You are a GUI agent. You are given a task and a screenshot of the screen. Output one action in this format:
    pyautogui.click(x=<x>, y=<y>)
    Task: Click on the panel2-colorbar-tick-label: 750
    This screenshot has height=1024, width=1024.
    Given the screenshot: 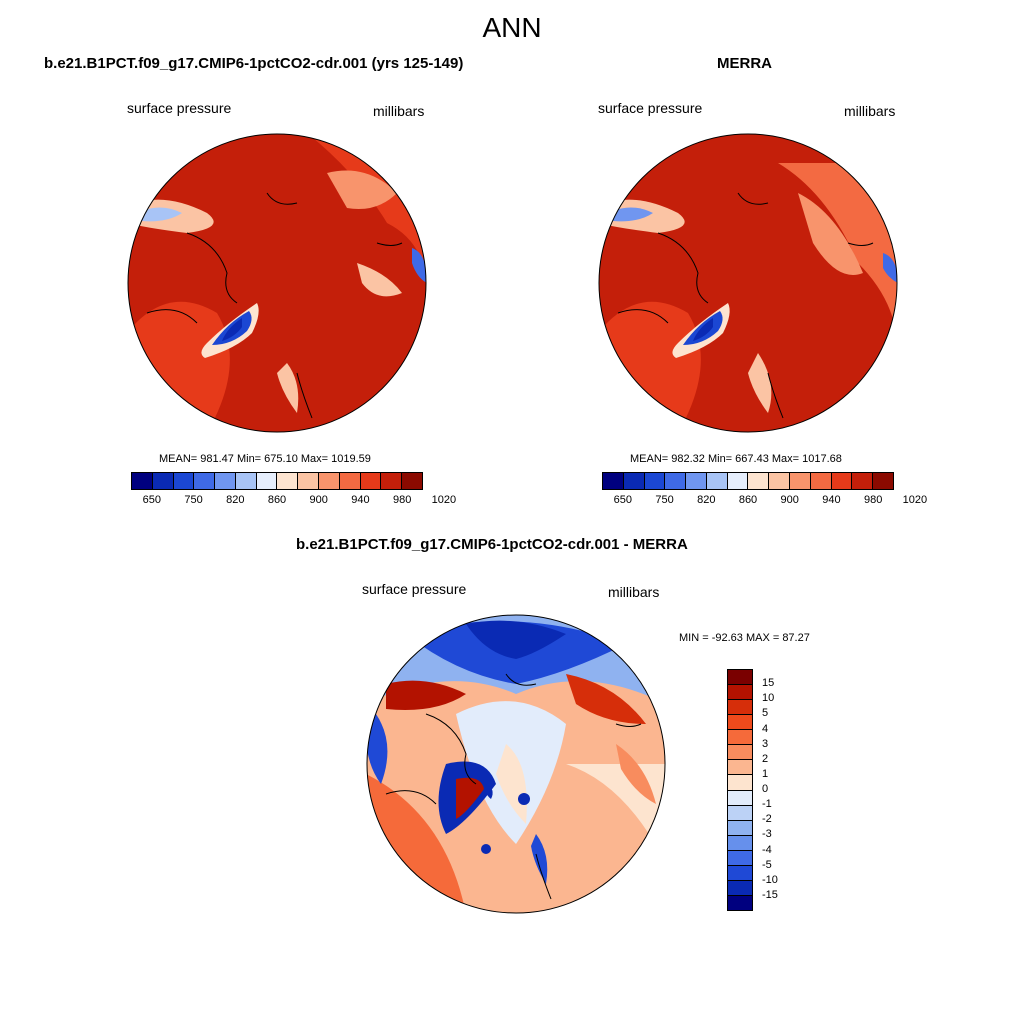 What is the action you would take?
    pyautogui.click(x=664, y=500)
    